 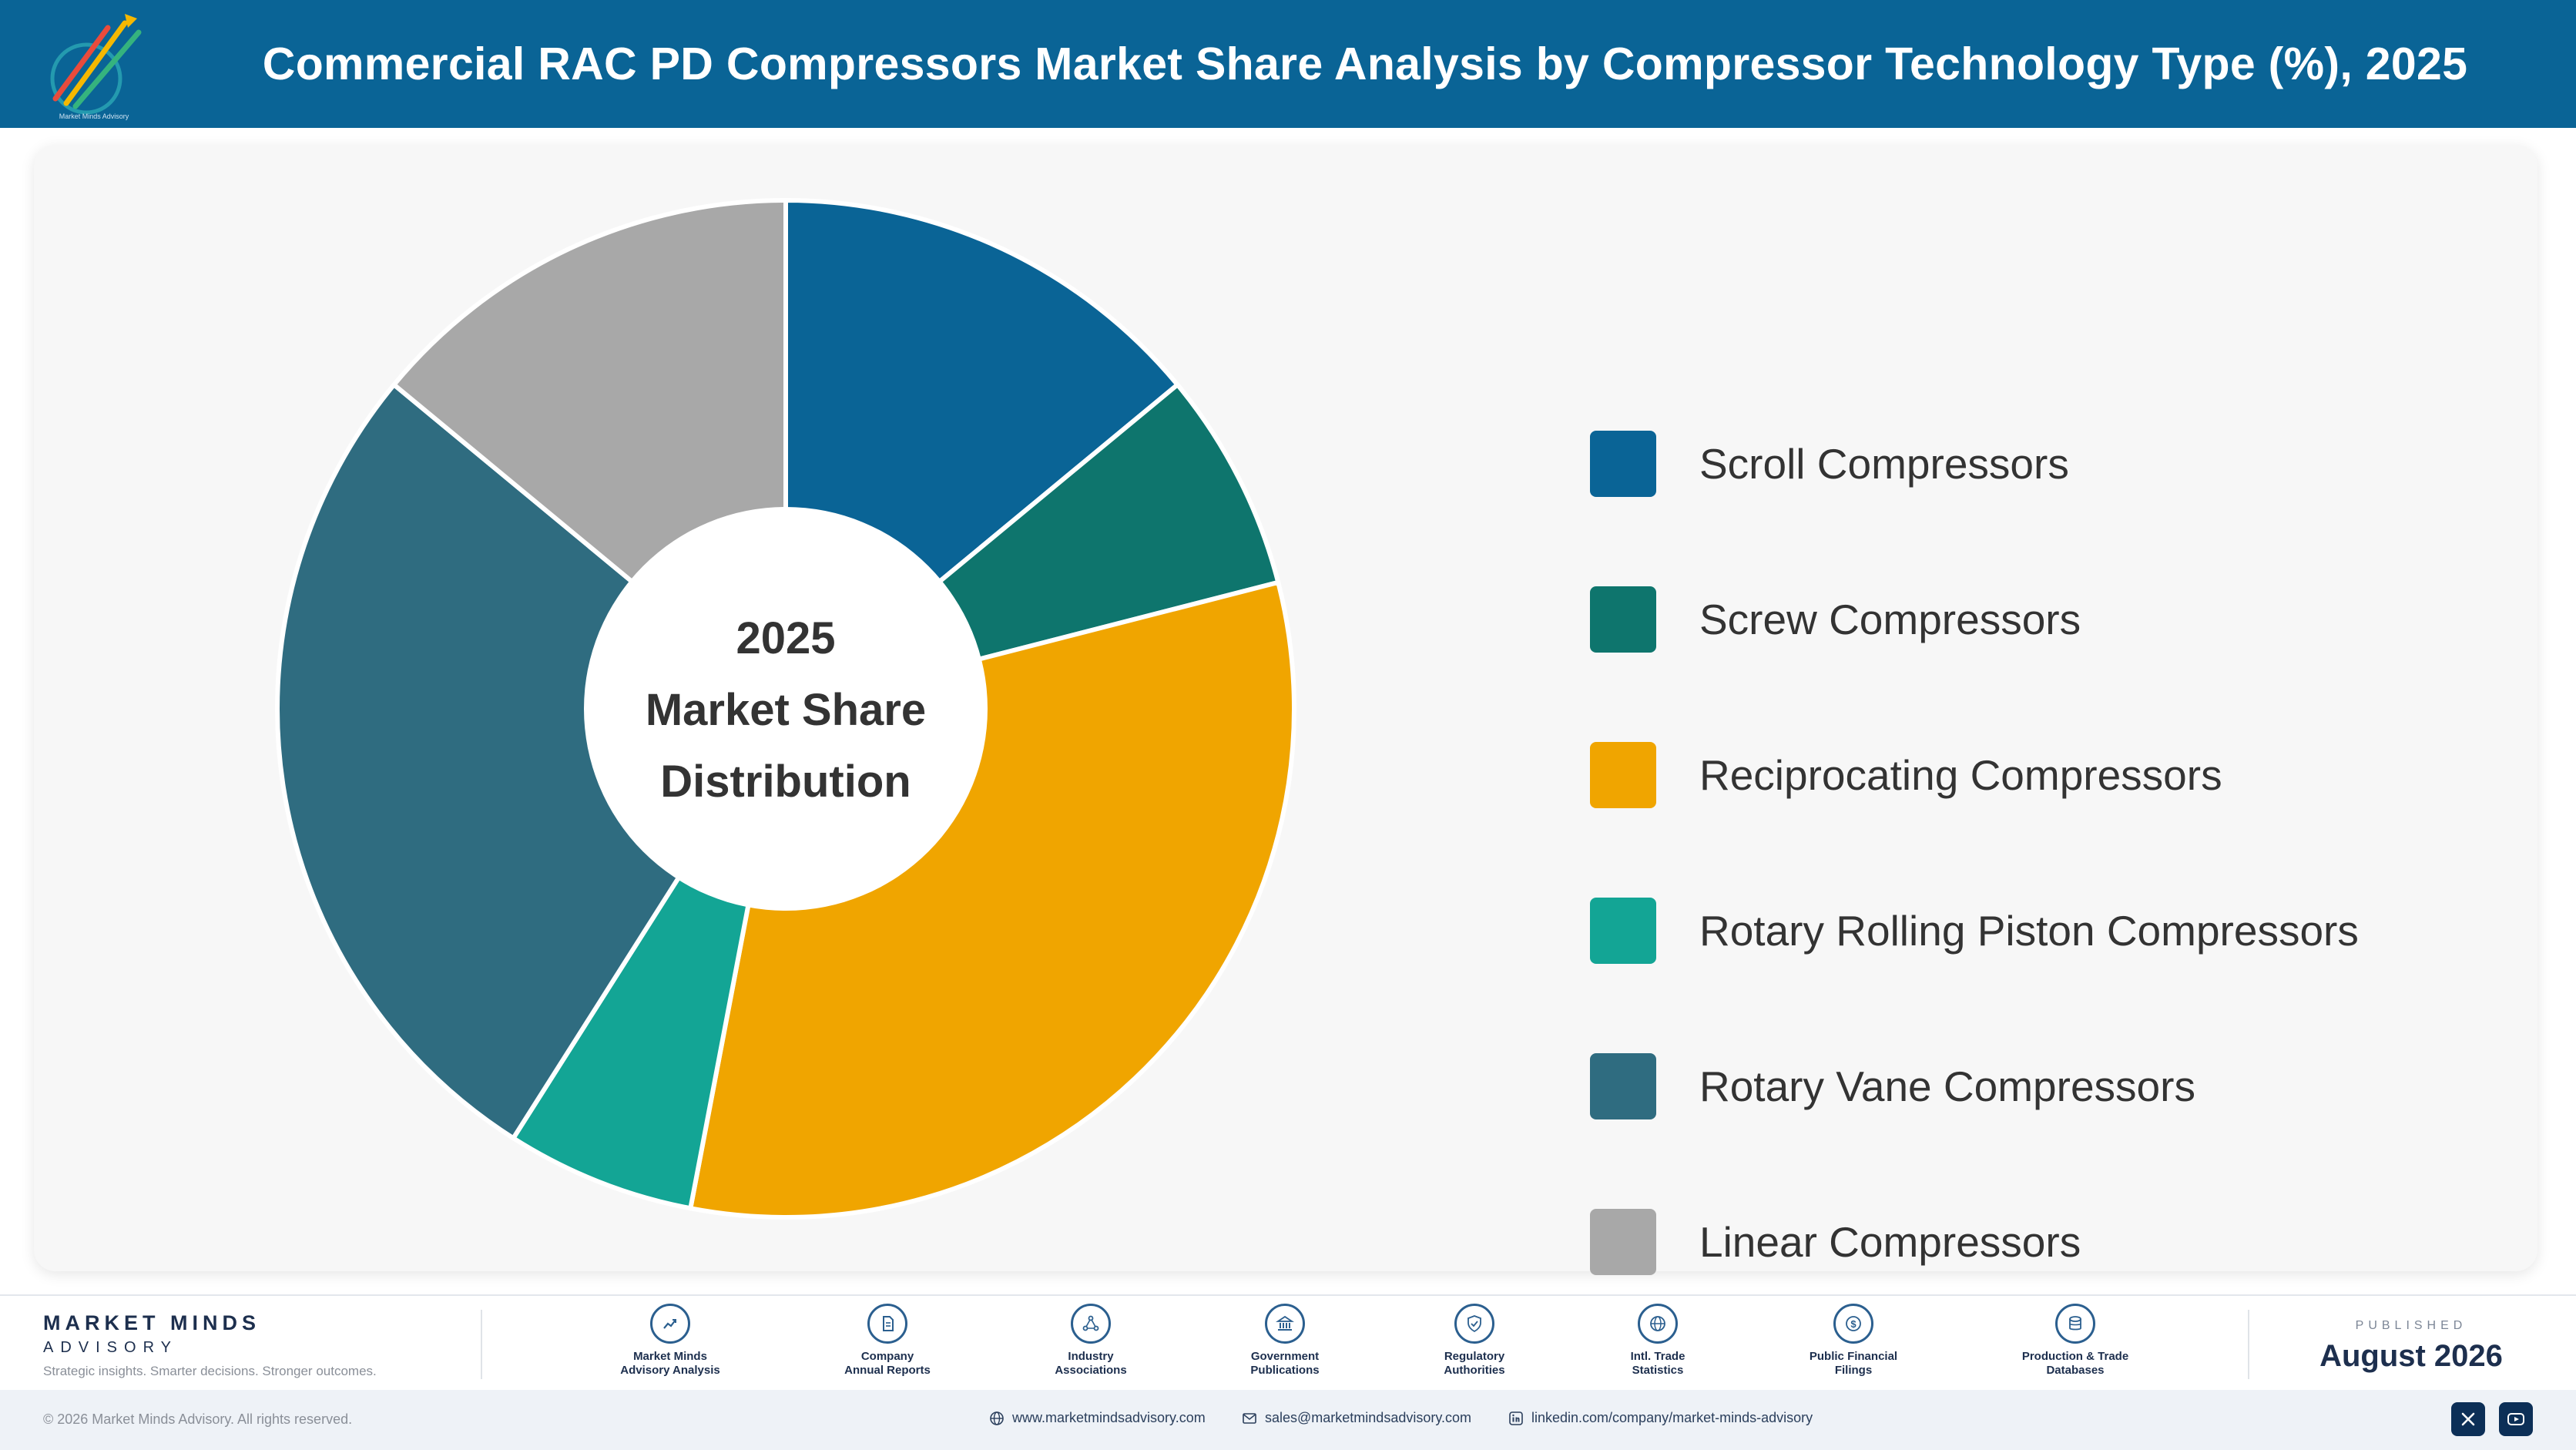 What do you see at coordinates (1853, 1363) in the screenshot?
I see `source-label: Public Financial Filings` at bounding box center [1853, 1363].